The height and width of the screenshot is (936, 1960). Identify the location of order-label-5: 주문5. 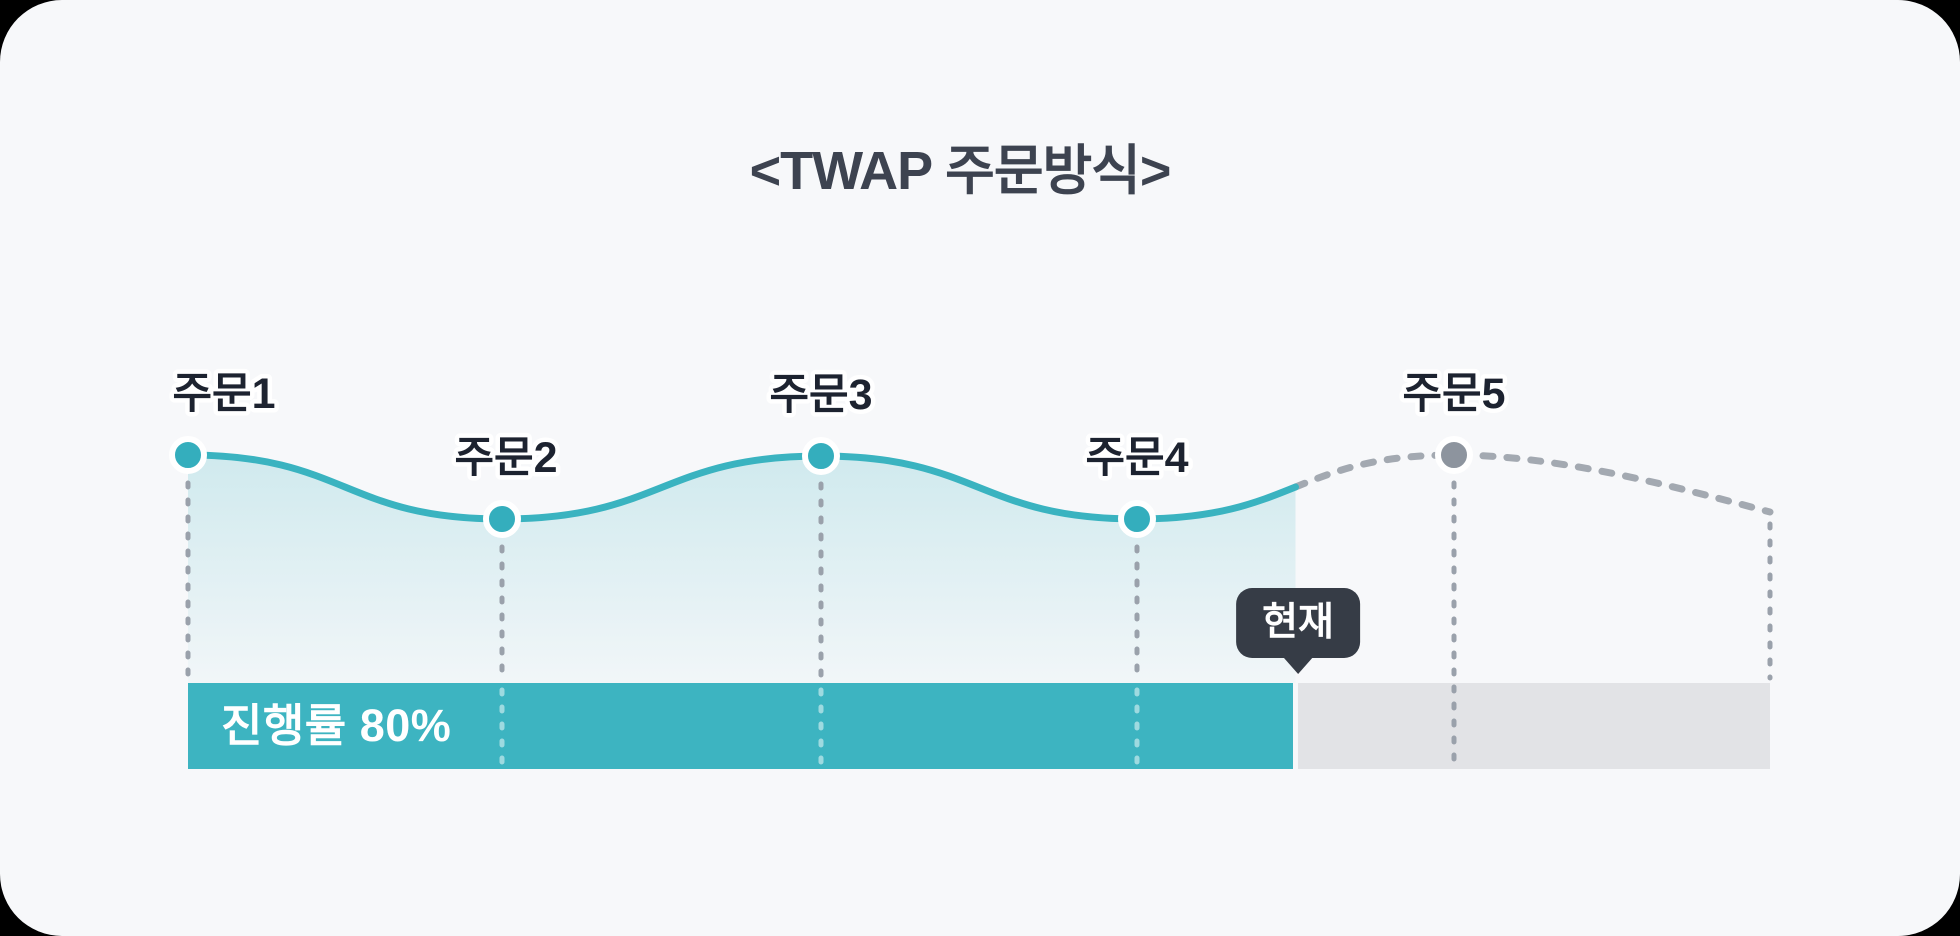
(1453, 394).